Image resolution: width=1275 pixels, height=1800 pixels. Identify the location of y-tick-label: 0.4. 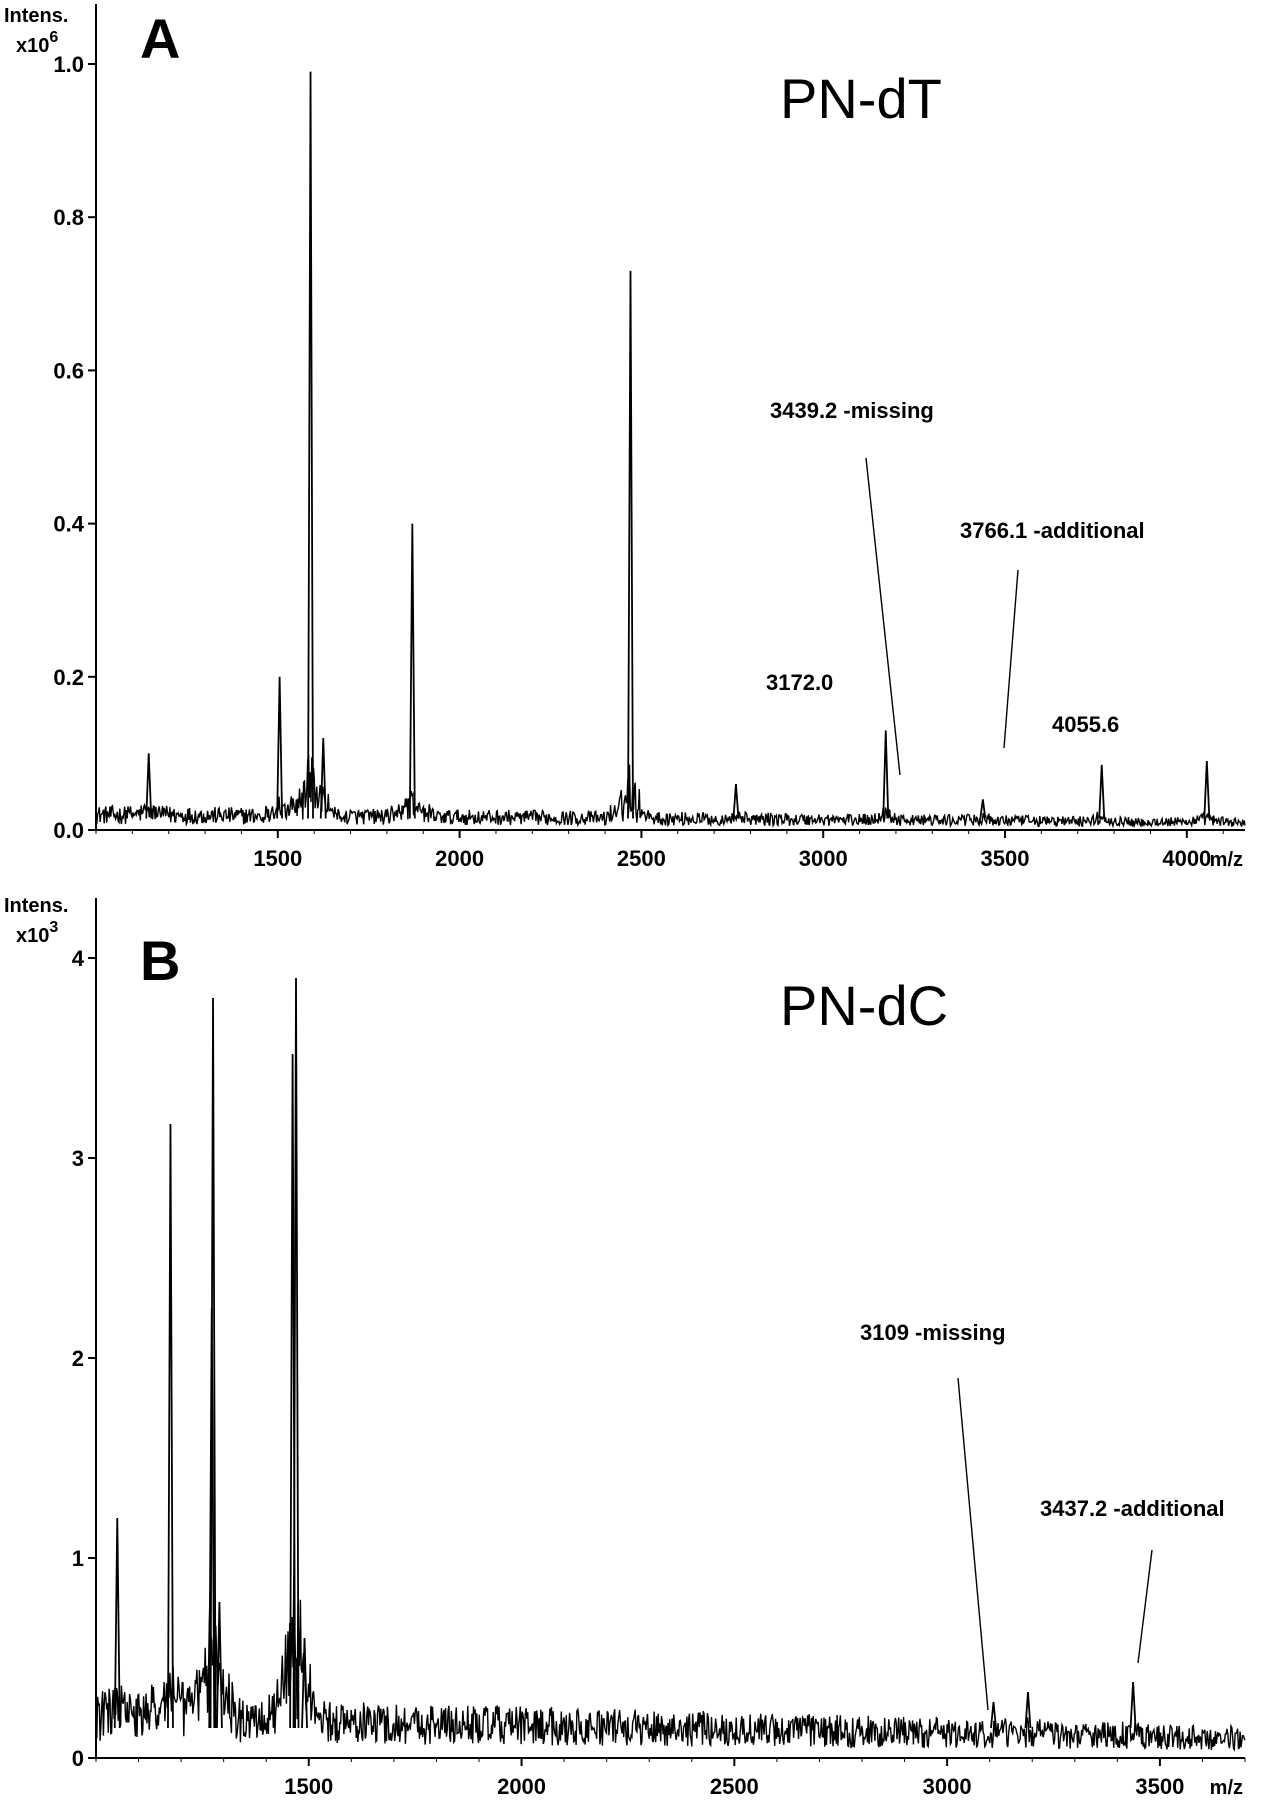
(68, 524).